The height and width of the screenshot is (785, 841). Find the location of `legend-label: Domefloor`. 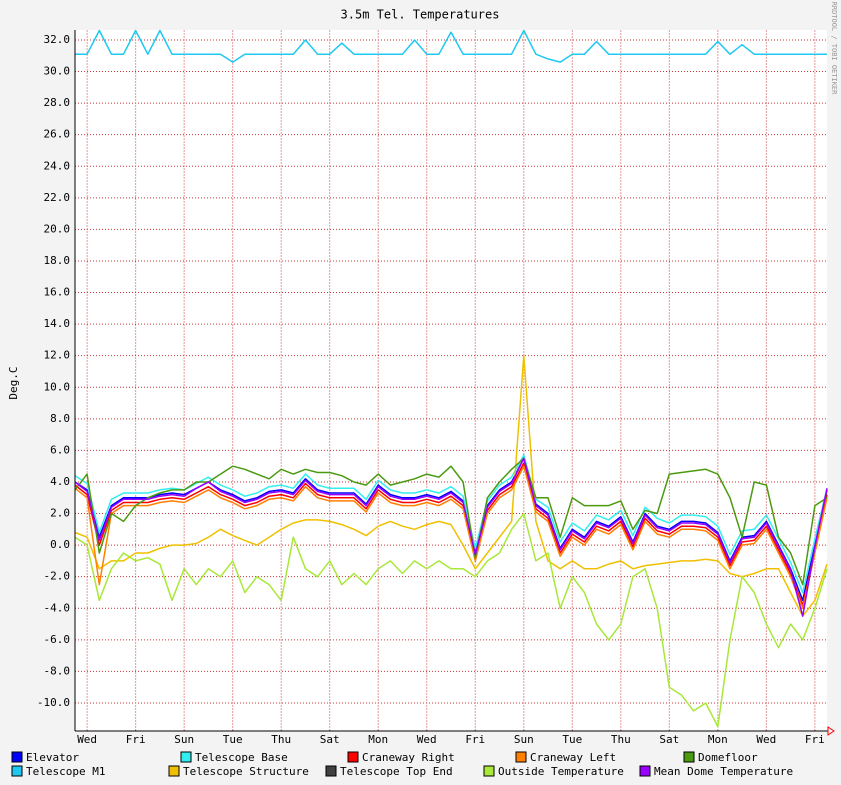

legend-label: Domefloor is located at coordinates (728, 757).